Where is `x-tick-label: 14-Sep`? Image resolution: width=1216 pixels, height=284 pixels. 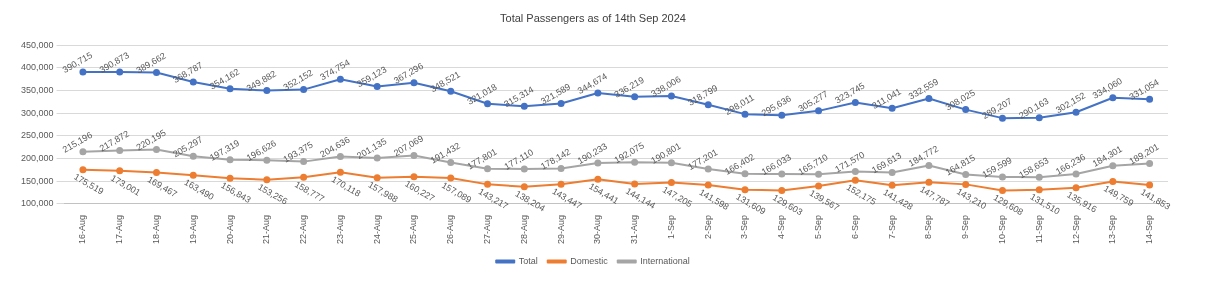 x-tick-label: 14-Sep is located at coordinates (1149, 229).